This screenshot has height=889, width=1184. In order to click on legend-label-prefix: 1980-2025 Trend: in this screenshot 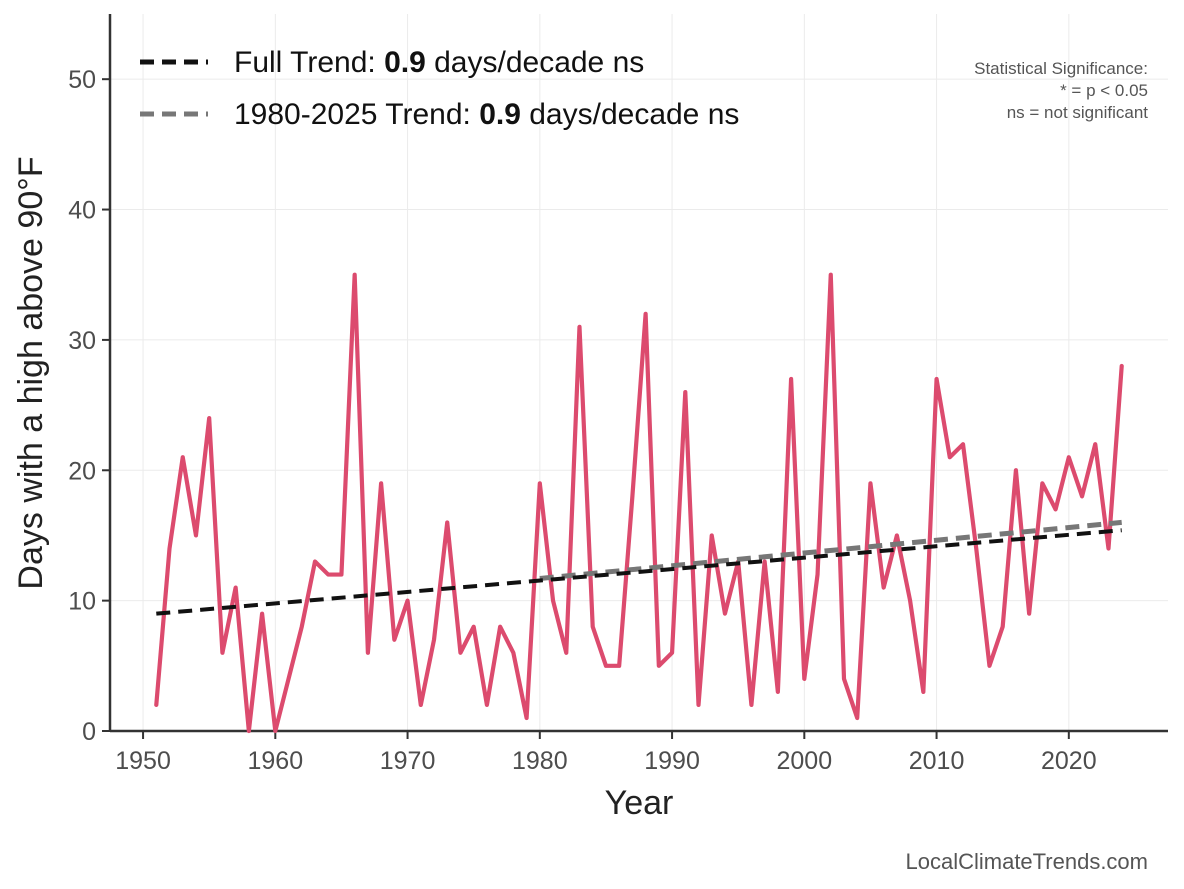, I will do `click(356, 114)`.